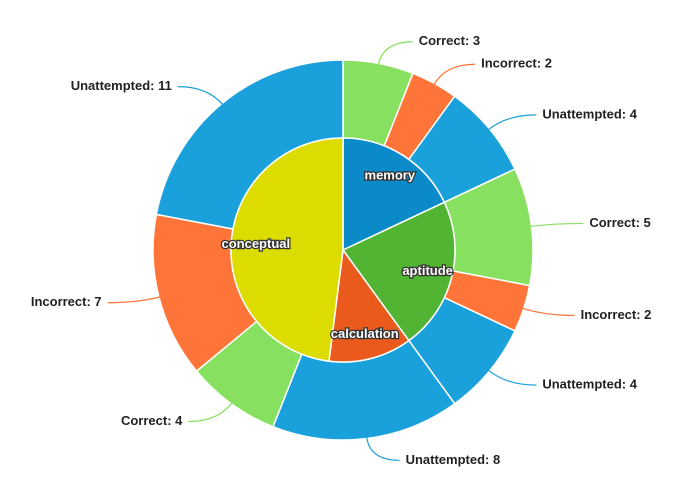 The width and height of the screenshot is (674, 503). I want to click on inner-label: calculation, so click(365, 333).